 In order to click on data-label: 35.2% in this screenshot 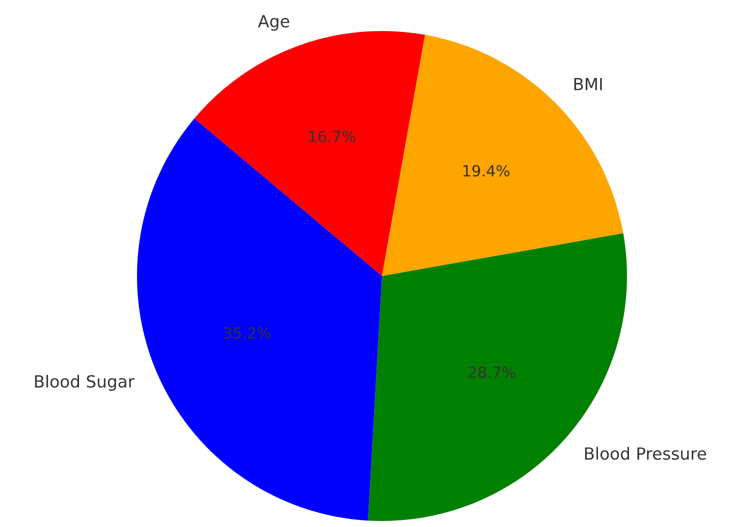, I will do `click(247, 333)`.